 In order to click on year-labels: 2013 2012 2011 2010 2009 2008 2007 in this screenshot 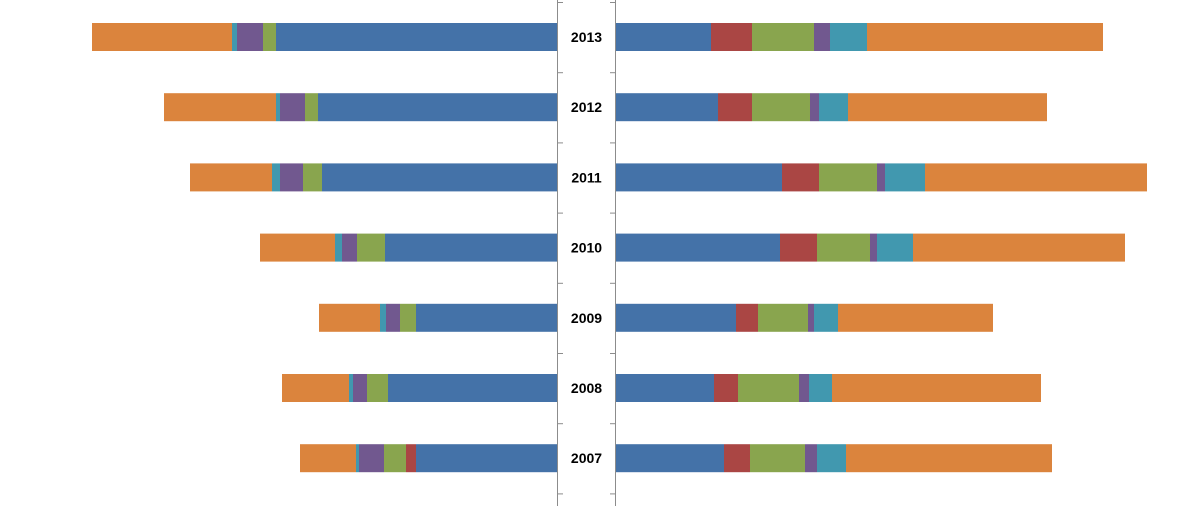, I will do `click(586, 247)`.